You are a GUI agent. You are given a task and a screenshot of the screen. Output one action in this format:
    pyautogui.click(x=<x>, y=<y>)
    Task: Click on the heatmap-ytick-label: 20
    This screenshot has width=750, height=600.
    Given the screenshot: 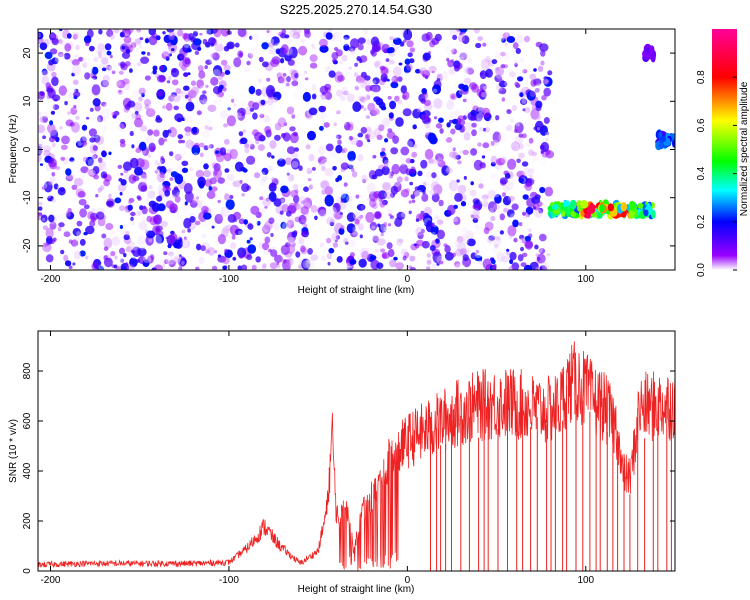 What is the action you would take?
    pyautogui.click(x=27, y=53)
    